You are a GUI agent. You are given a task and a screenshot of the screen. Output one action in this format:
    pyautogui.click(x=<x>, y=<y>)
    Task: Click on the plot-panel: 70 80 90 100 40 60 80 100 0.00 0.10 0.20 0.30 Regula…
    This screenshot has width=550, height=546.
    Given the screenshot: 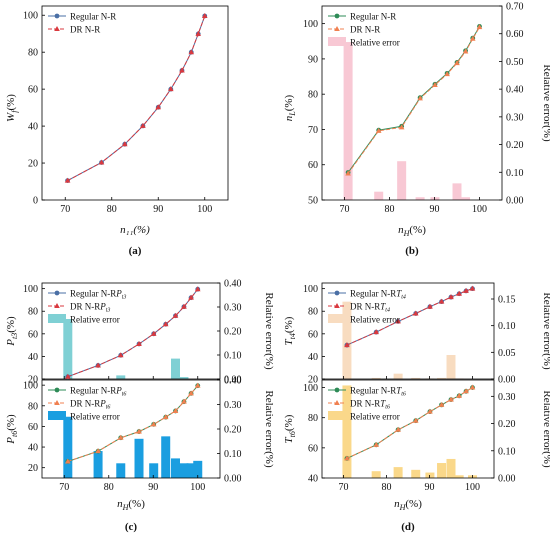 What is the action you would take?
    pyautogui.click(x=409, y=436)
    